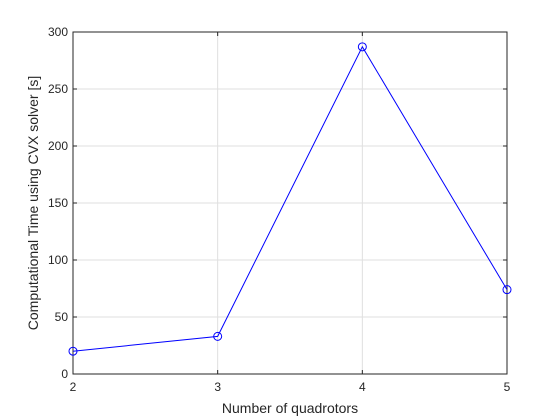 This screenshot has height=420, width=560. I want to click on x-tick-label: 5, so click(507, 387).